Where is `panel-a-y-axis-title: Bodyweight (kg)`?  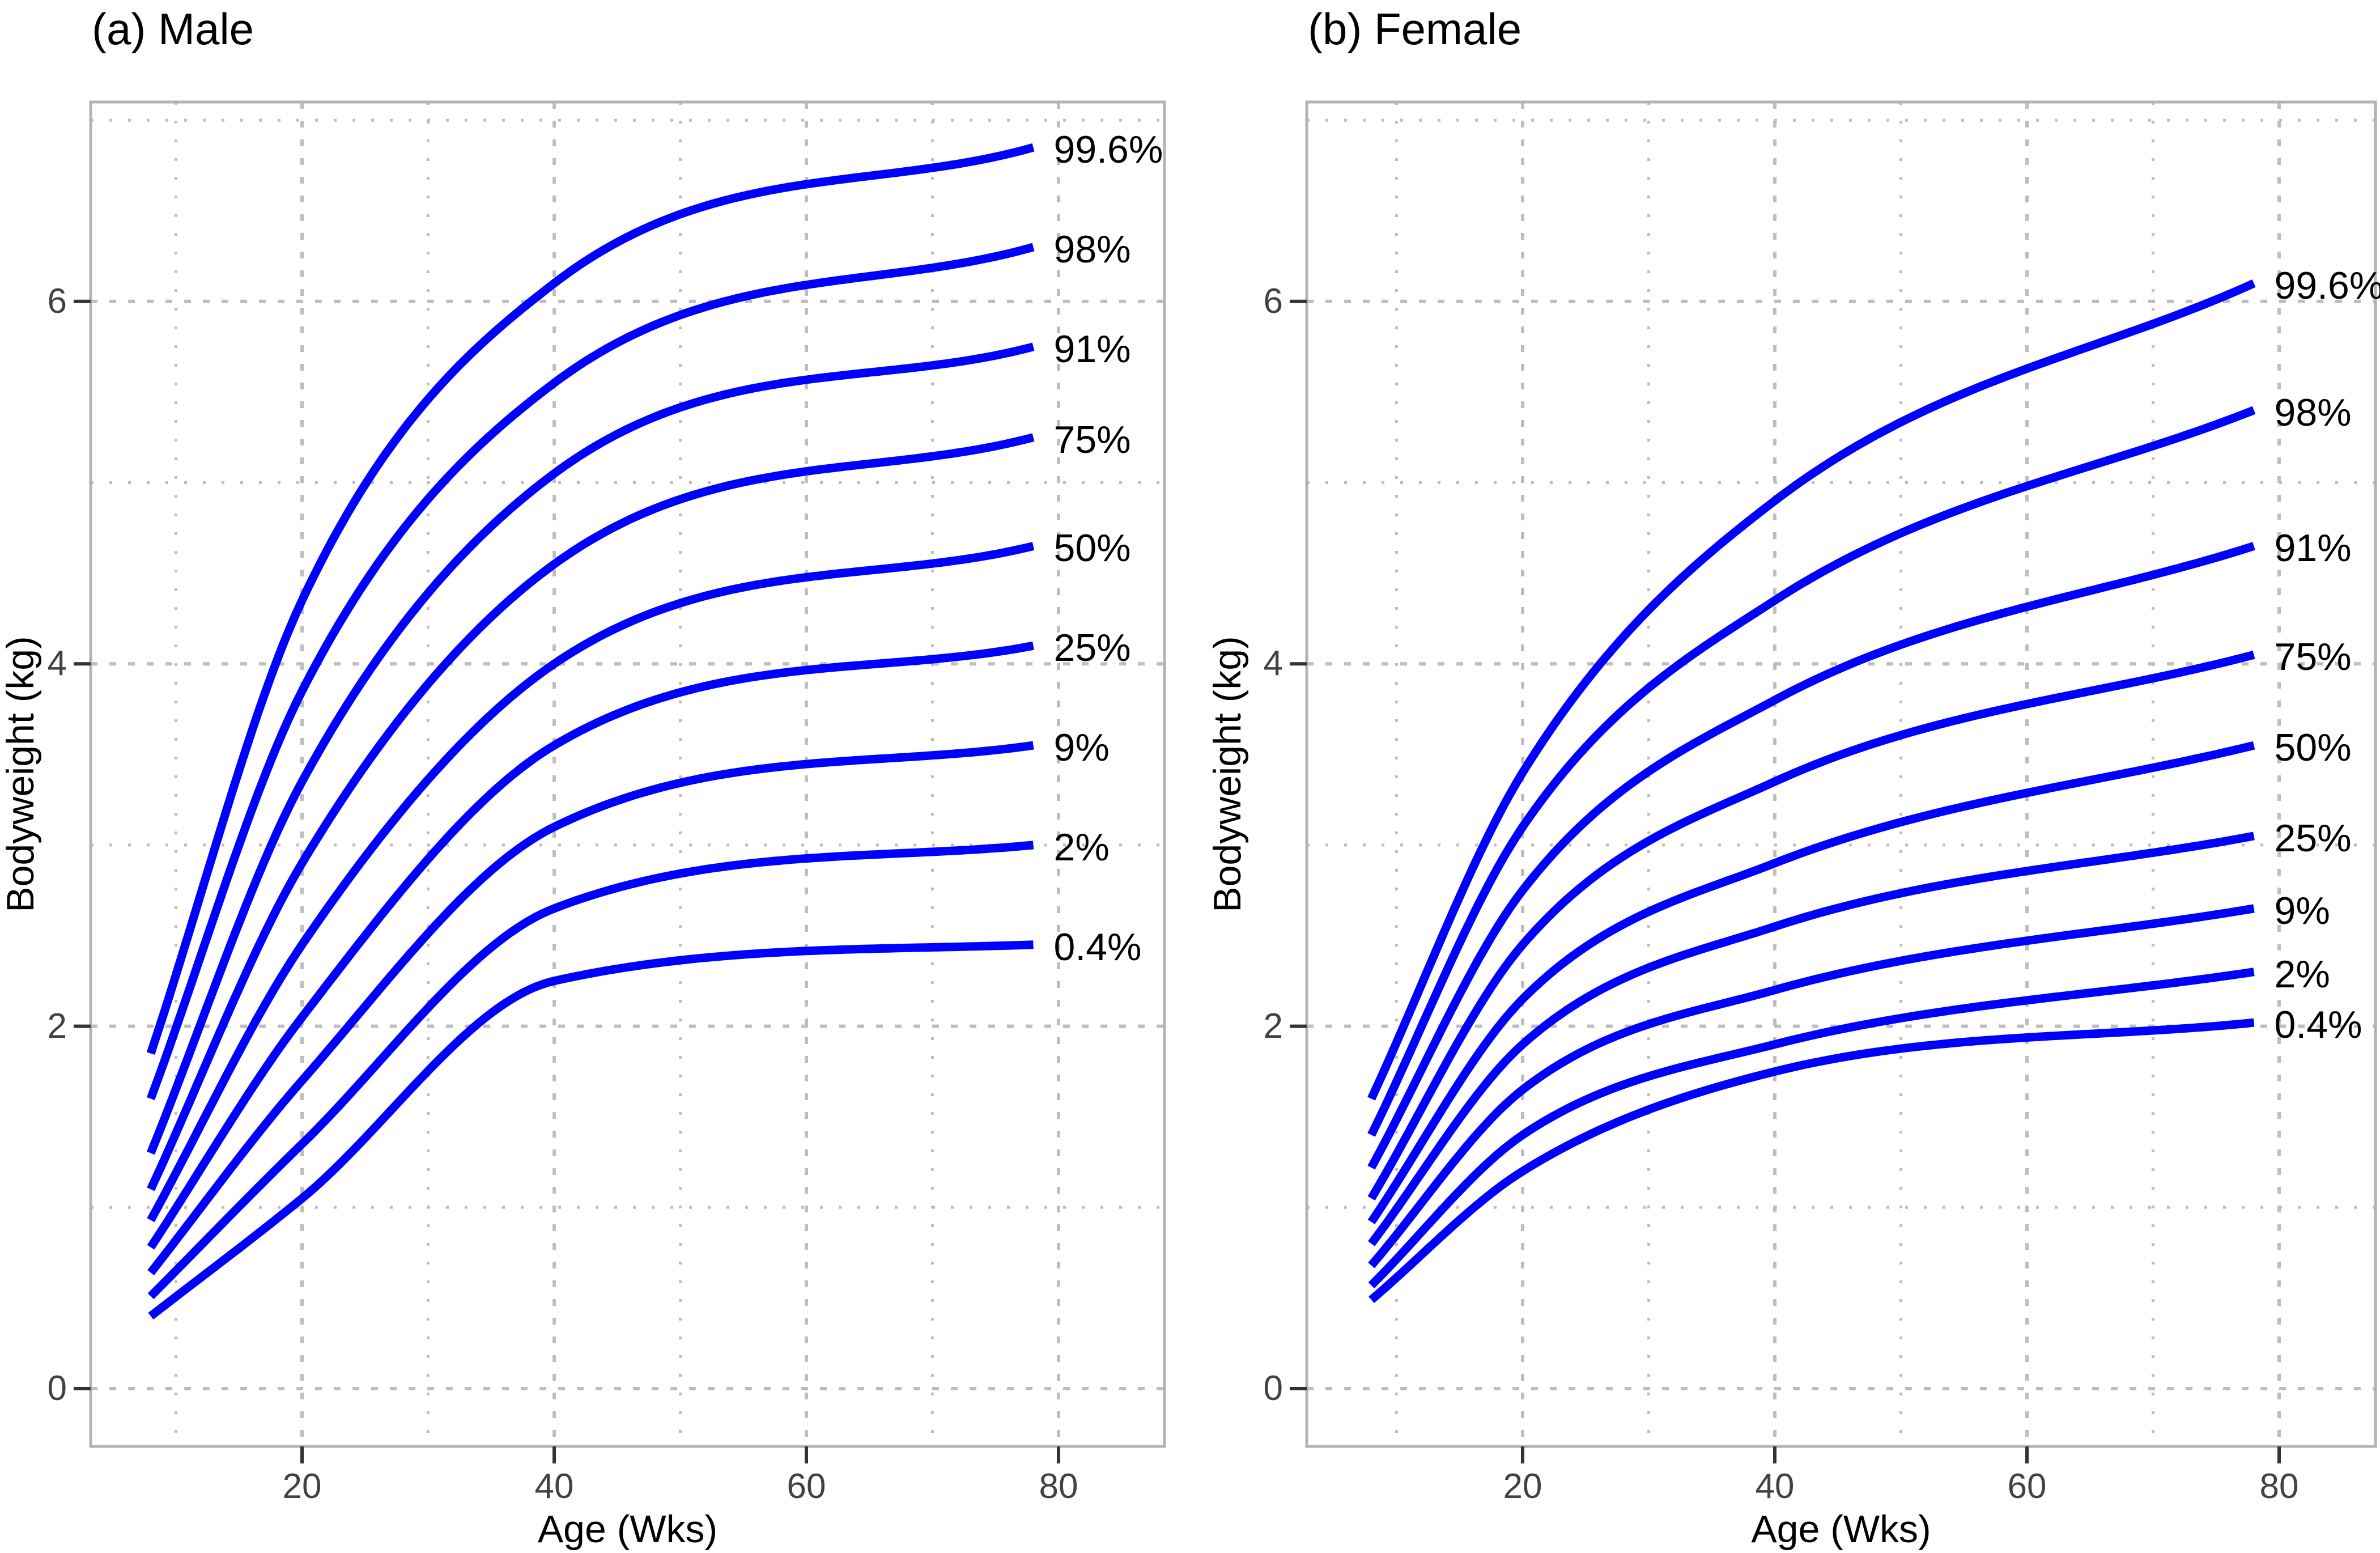
panel-a-y-axis-title: Bodyweight (kg) is located at coordinates (21, 774).